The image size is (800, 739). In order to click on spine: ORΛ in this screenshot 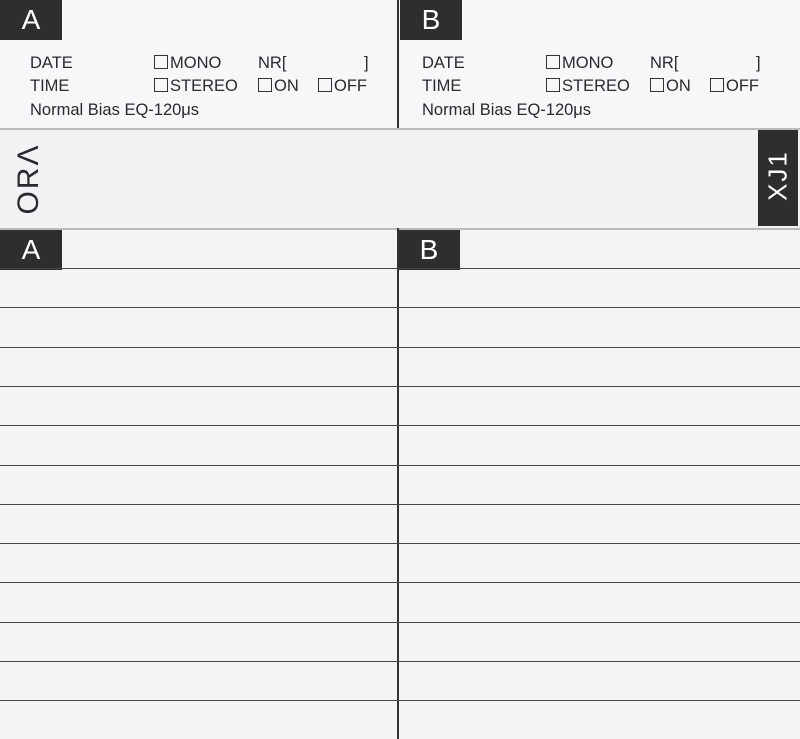, I will do `click(400, 179)`.